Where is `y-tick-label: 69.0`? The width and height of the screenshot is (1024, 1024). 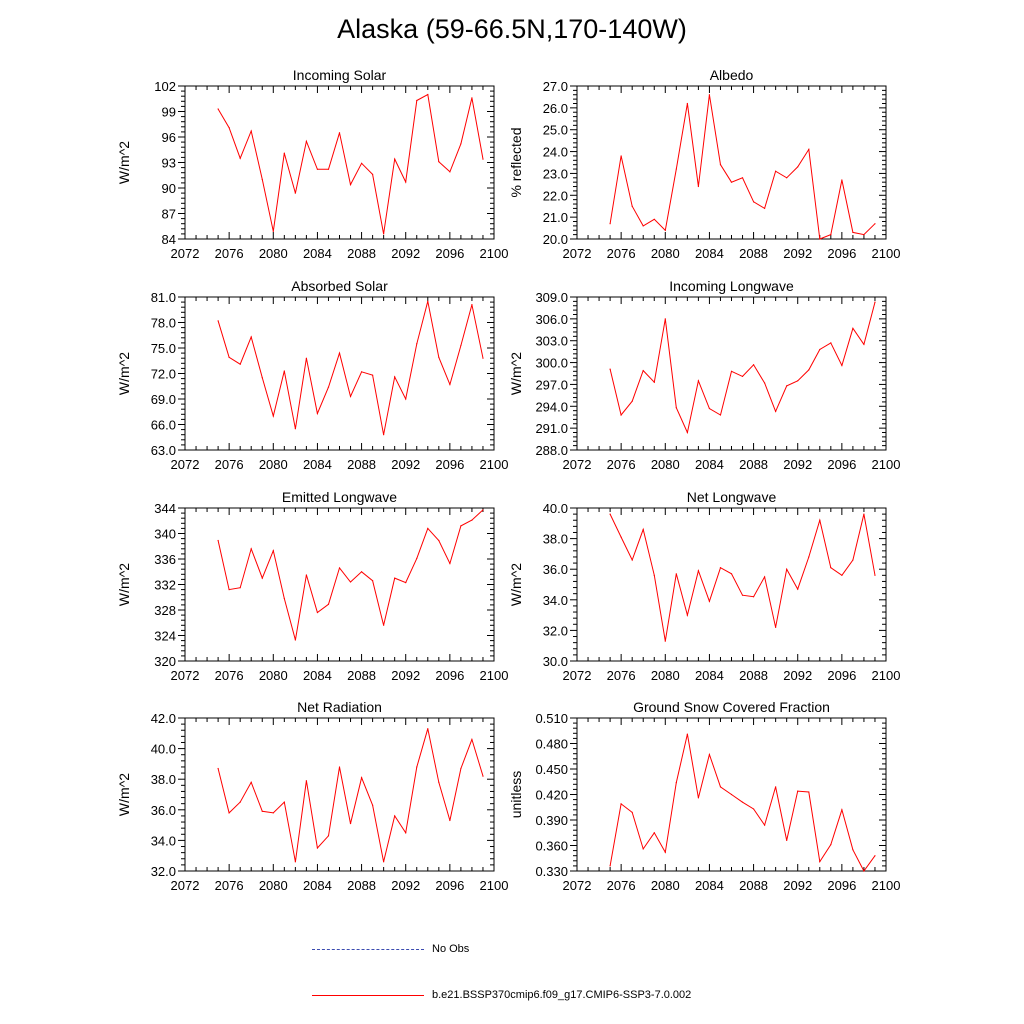
y-tick-label: 69.0 is located at coordinates (163, 399).